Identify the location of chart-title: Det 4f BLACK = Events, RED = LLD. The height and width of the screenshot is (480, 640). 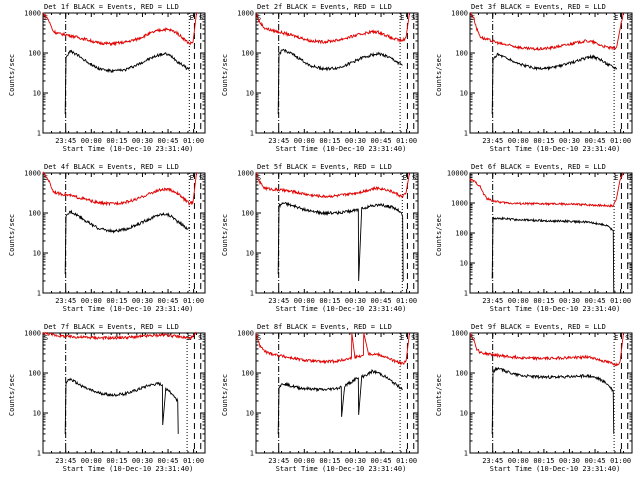
(111, 167).